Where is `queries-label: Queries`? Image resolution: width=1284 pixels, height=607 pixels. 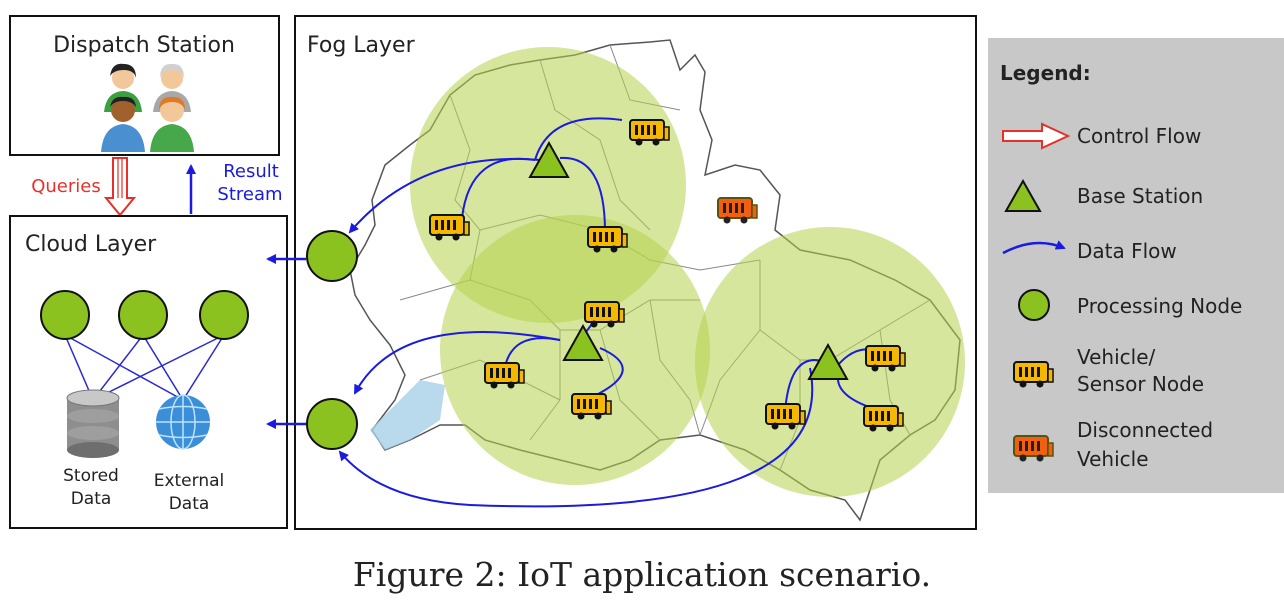 queries-label: Queries is located at coordinates (66, 186).